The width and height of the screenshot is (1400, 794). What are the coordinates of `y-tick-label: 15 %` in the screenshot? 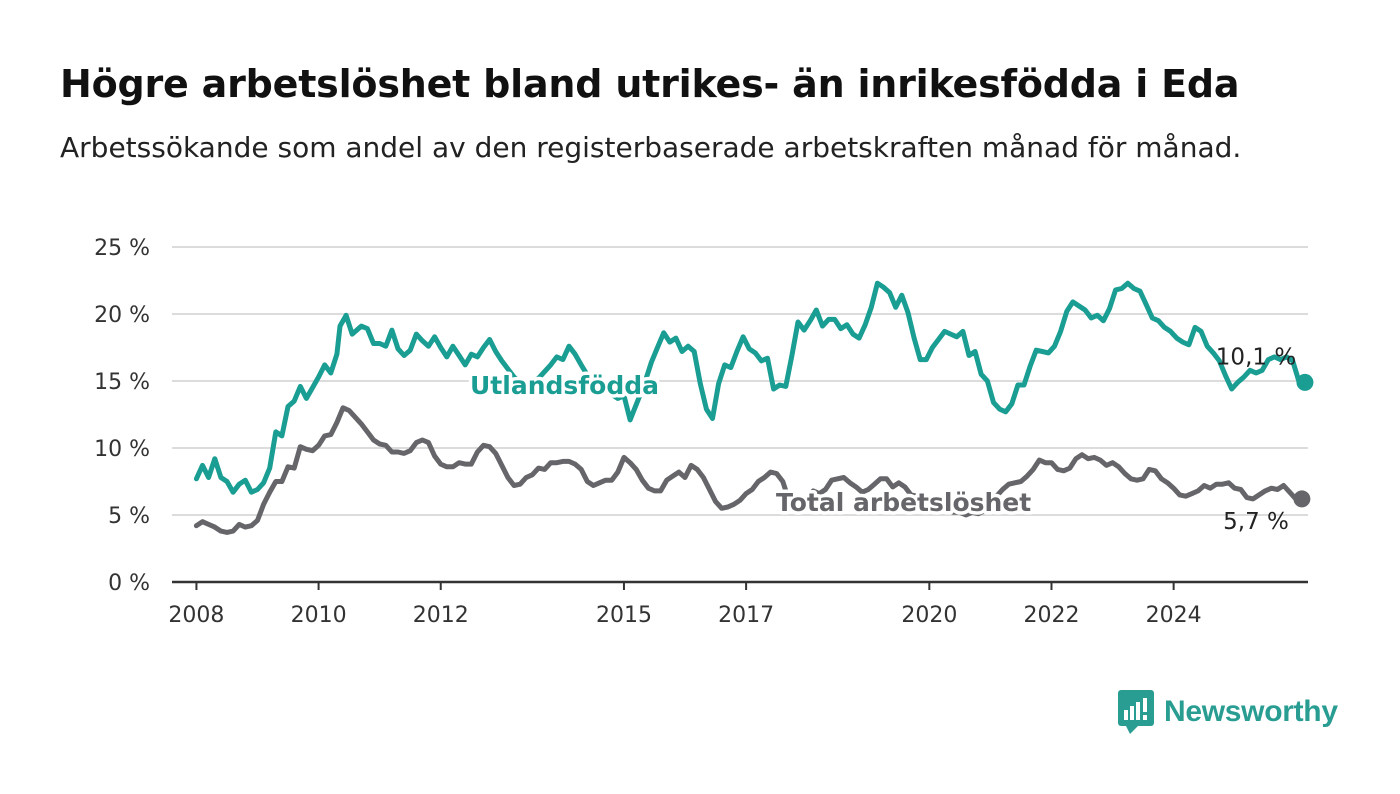 It's located at (122, 382).